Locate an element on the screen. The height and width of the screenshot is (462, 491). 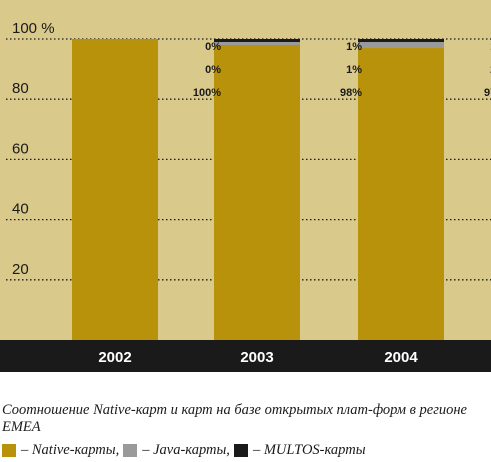
y-tick-label-80: 80 is located at coordinates (20, 88).